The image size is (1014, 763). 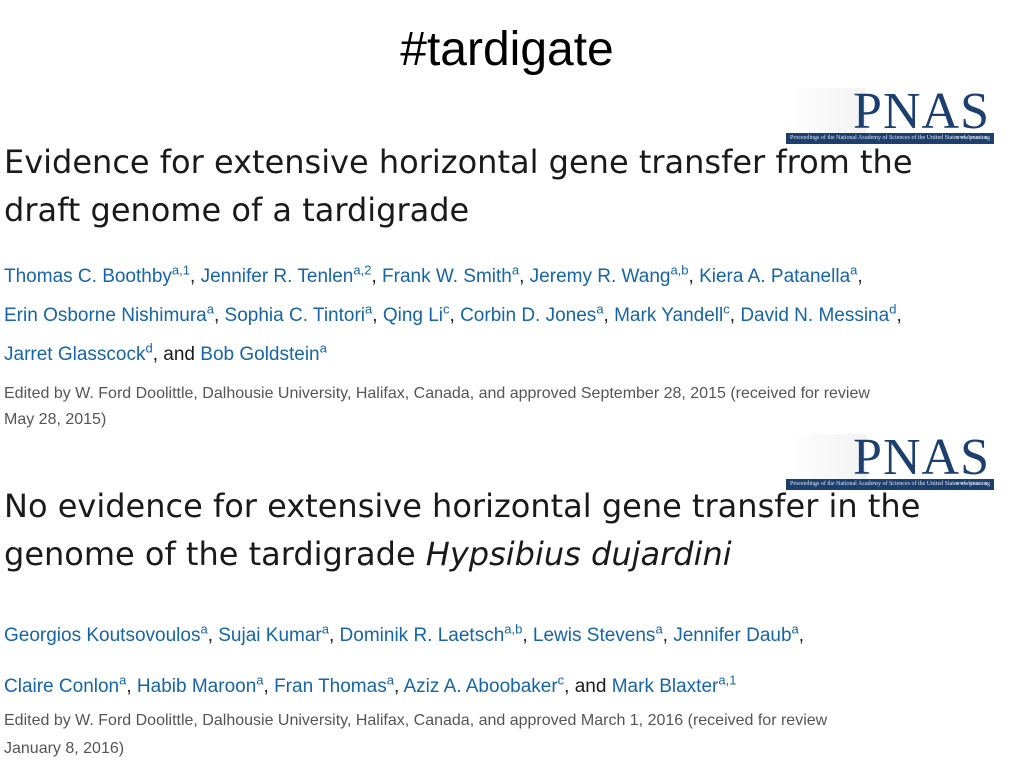 What do you see at coordinates (260, 354) in the screenshot?
I see `author-link: Bob Goldstein` at bounding box center [260, 354].